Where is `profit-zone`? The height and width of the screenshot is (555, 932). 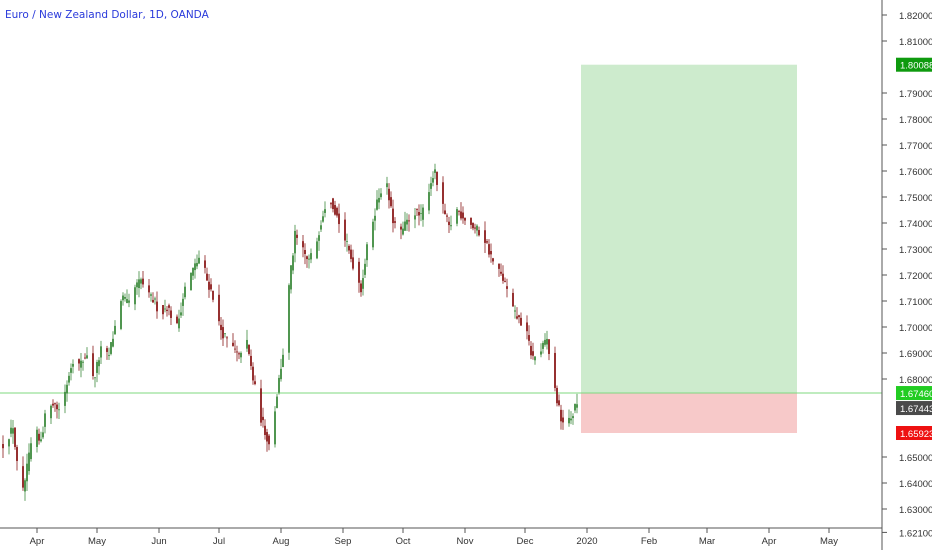 profit-zone is located at coordinates (689, 229).